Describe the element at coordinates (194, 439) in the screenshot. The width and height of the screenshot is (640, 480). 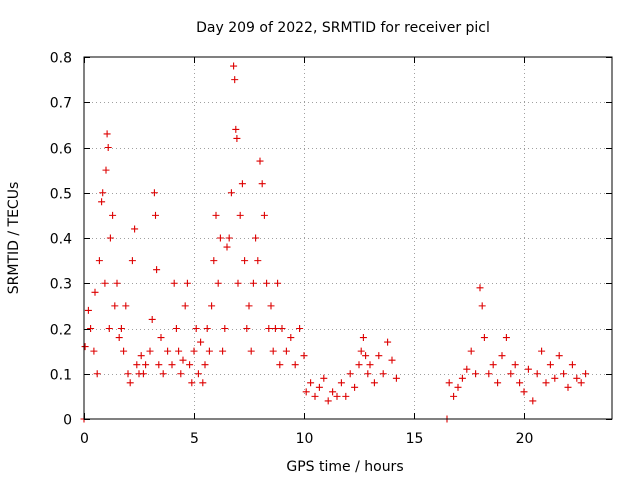
I see `x-tick-label: 5` at that location.